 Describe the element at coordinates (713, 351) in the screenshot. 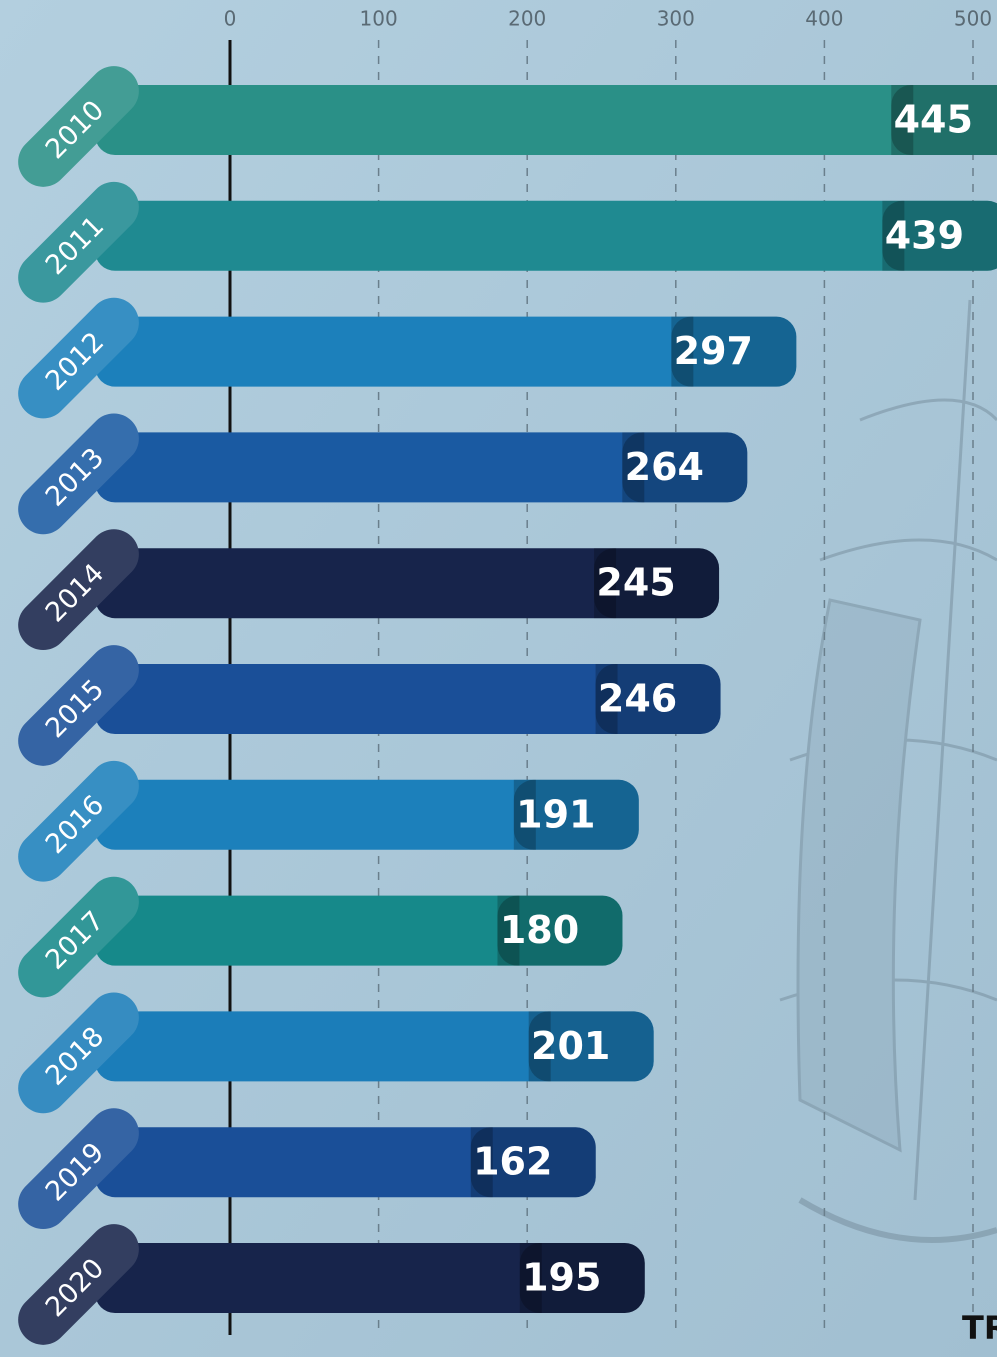

I see `value-label: 297` at that location.